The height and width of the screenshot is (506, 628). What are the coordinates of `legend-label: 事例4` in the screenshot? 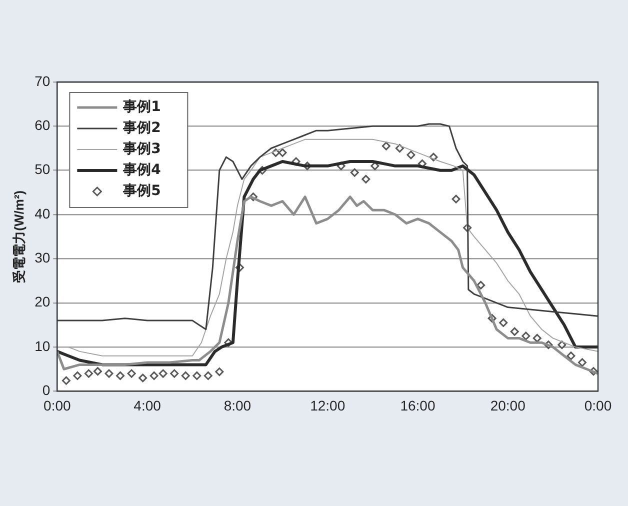 It's located at (142, 170).